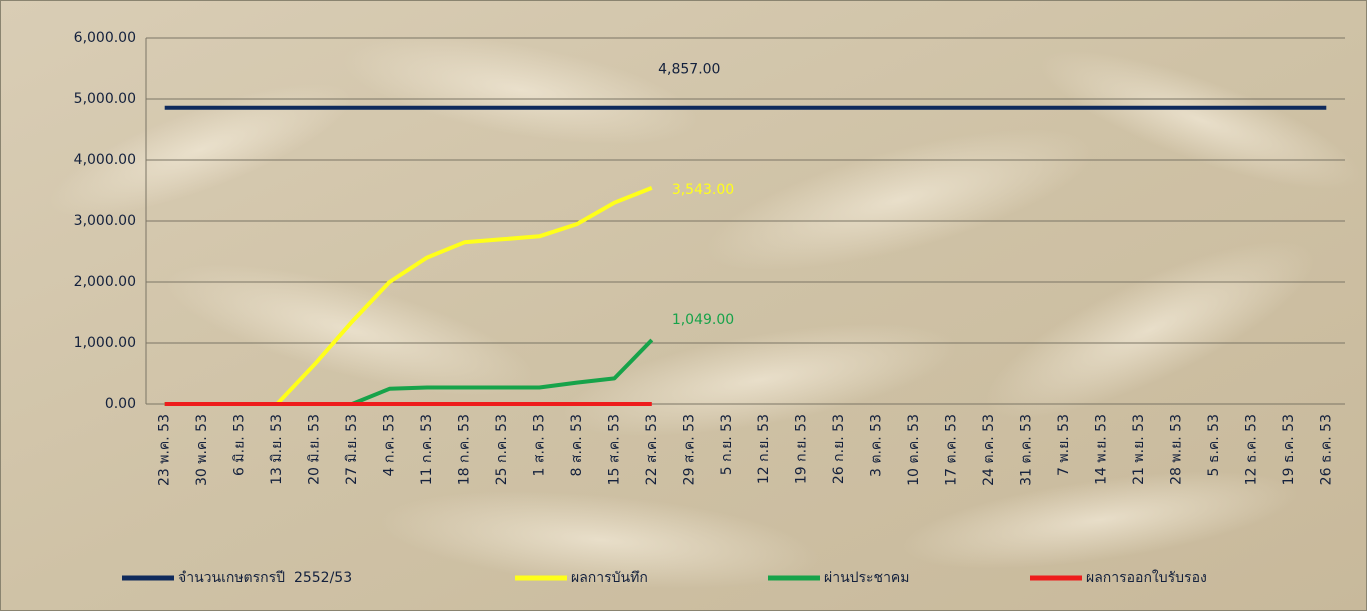 This screenshot has width=1367, height=611. I want to click on x-tick-label: 13 มิ.ย. 53, so click(277, 449).